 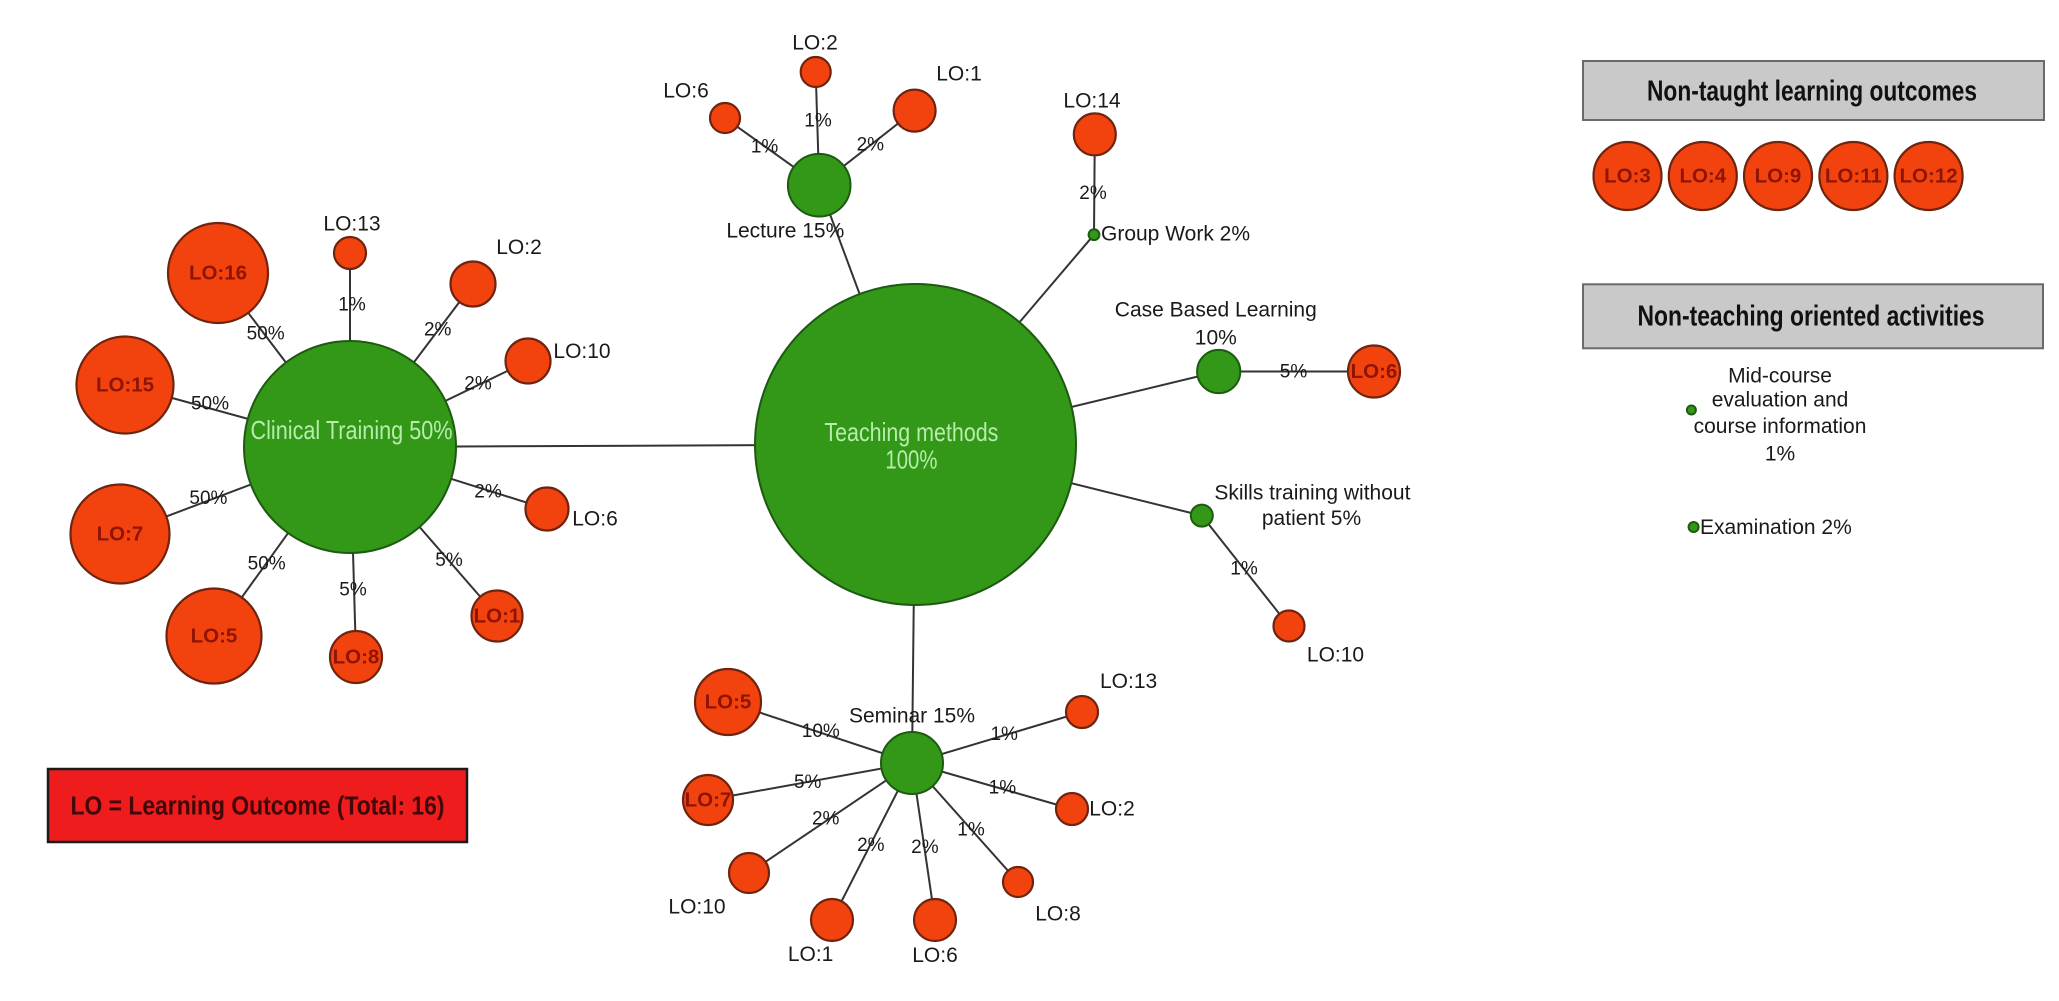 I want to click on svg-text: LO:4, so click(x=1702, y=176).